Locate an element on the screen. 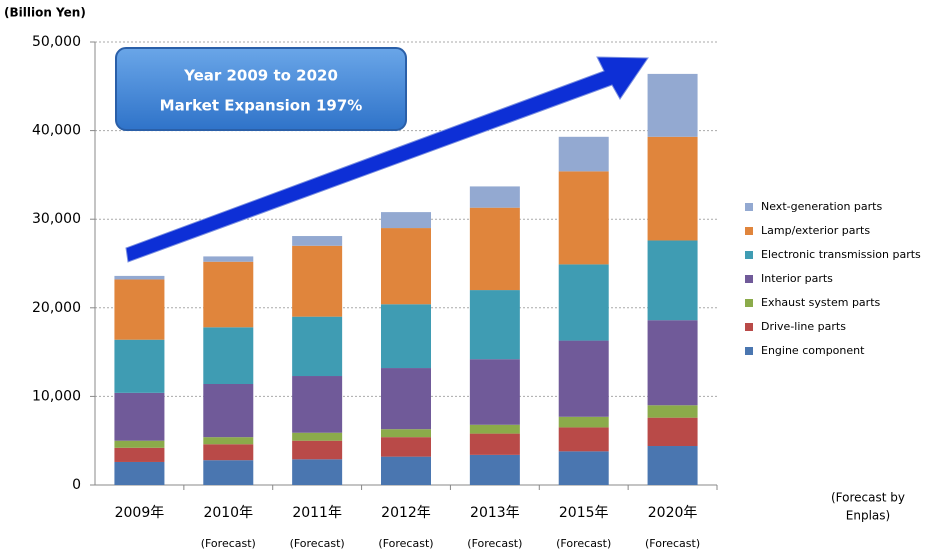  y-tick-label: 10,000 is located at coordinates (56, 396).